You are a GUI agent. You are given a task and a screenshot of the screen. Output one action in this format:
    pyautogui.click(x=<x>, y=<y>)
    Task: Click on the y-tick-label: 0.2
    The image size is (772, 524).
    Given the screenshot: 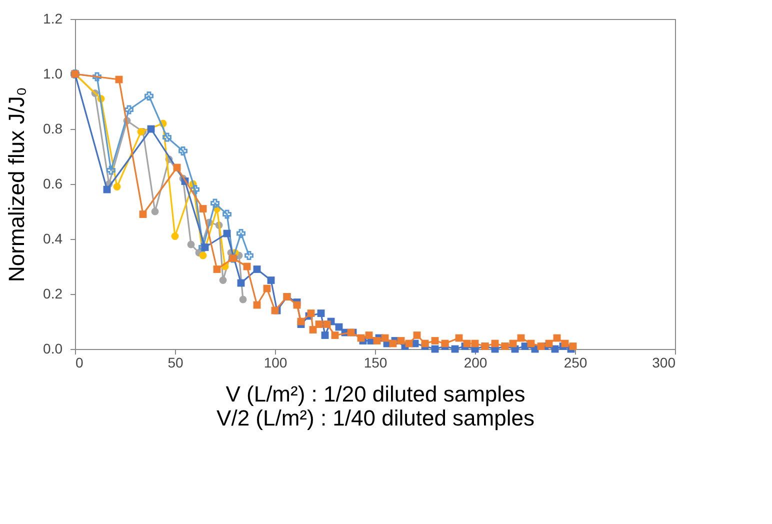 What is the action you would take?
    pyautogui.click(x=53, y=294)
    